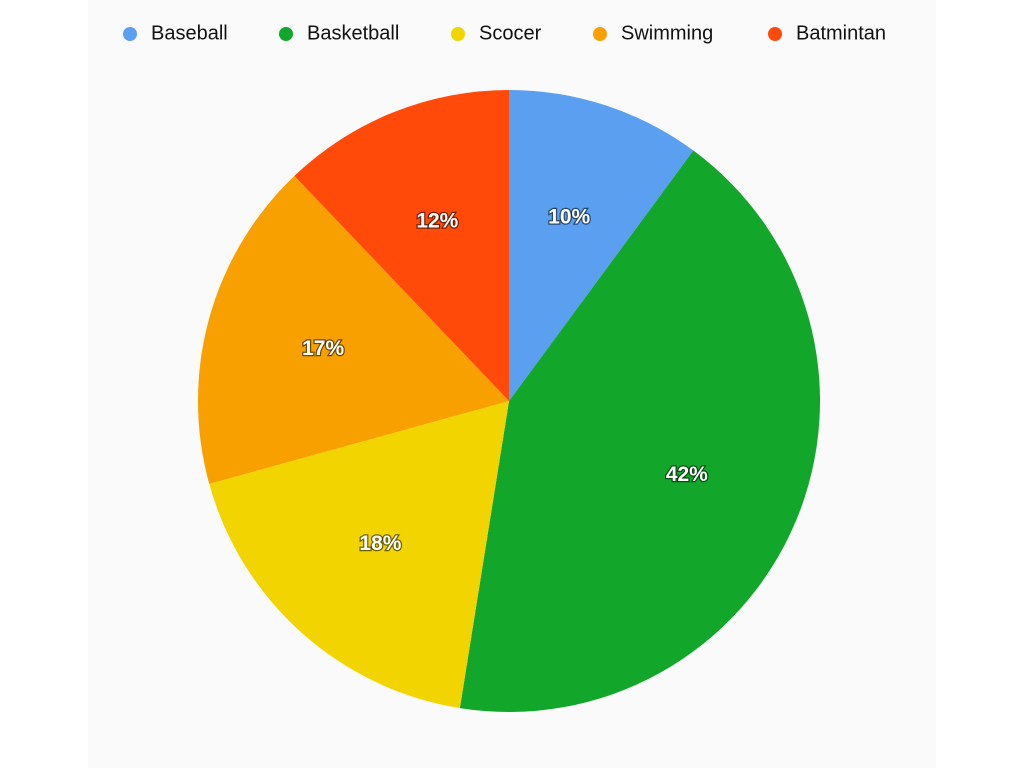 The width and height of the screenshot is (1024, 768). Describe the element at coordinates (189, 33) in the screenshot. I see `legend-label: Baseball` at that location.